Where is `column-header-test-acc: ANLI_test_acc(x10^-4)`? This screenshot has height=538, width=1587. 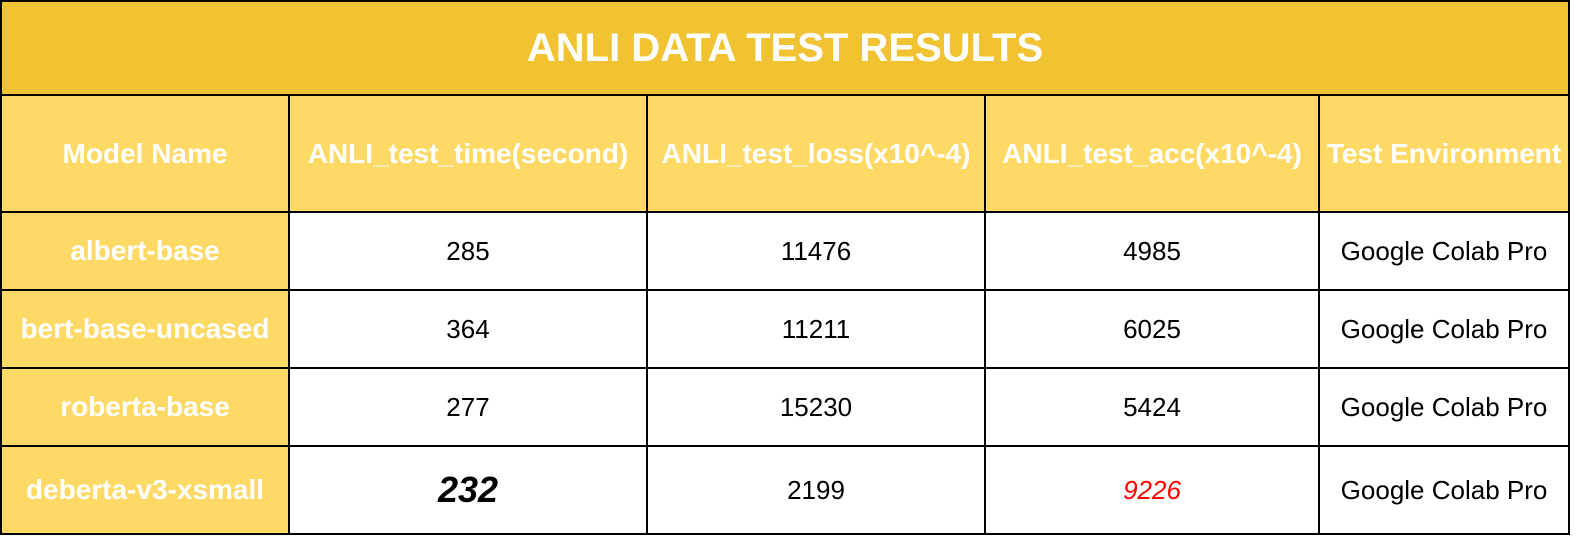
column-header-test-acc: ANLI_test_acc(x10^-4) is located at coordinates (1152, 153).